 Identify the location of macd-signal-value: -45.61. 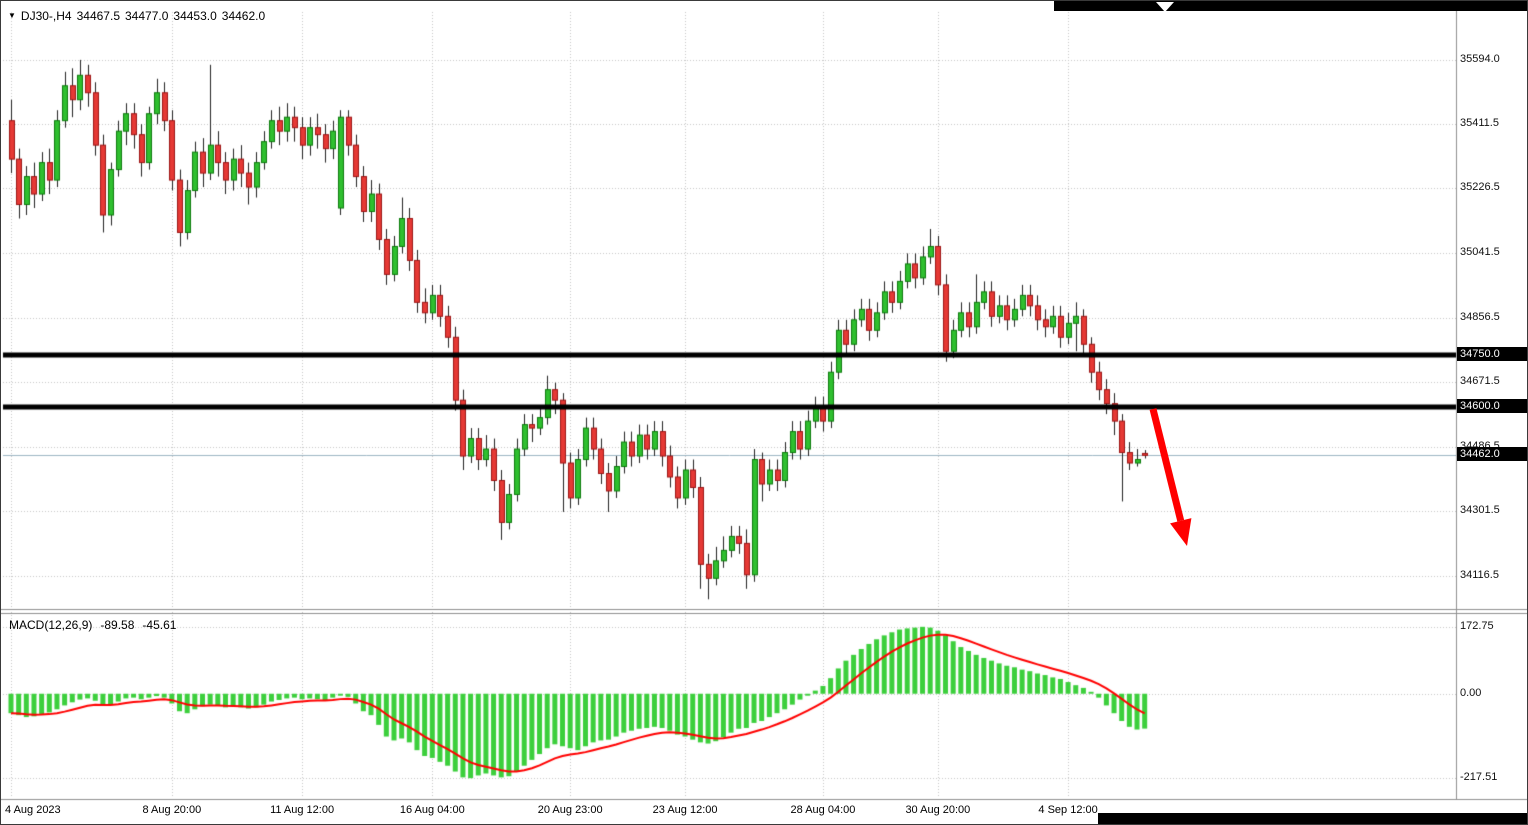
(159, 625).